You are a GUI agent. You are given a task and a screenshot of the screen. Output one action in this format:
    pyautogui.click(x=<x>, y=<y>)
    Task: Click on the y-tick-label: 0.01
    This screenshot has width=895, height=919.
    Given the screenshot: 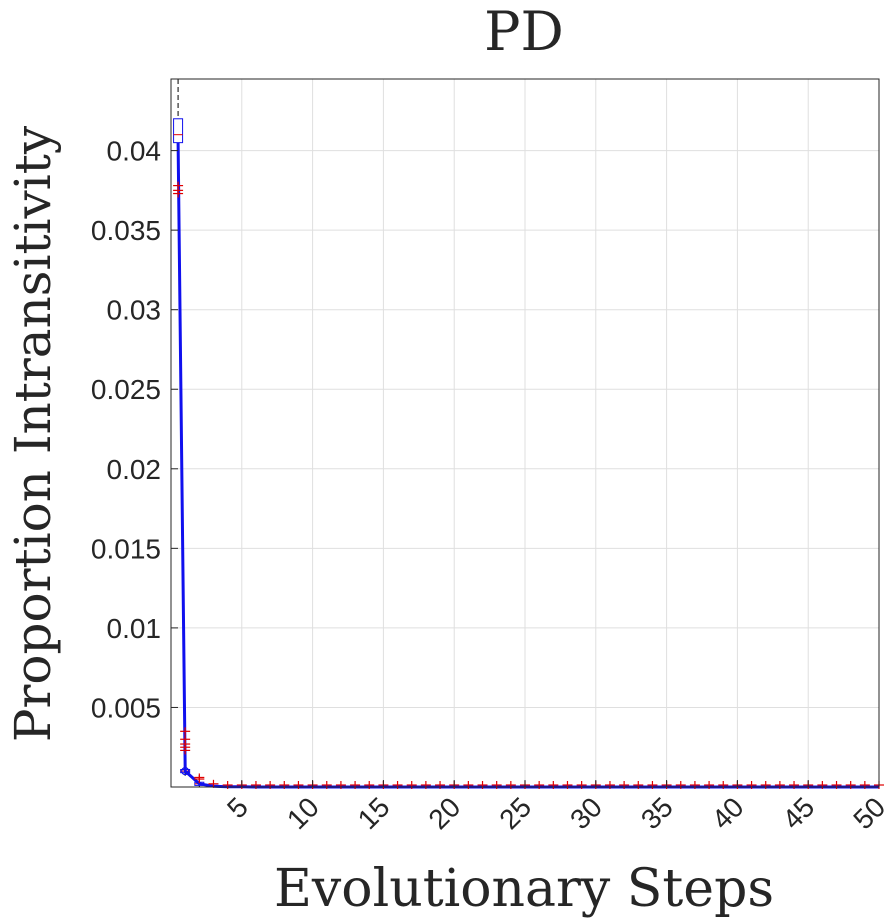 What is the action you would take?
    pyautogui.click(x=134, y=628)
    